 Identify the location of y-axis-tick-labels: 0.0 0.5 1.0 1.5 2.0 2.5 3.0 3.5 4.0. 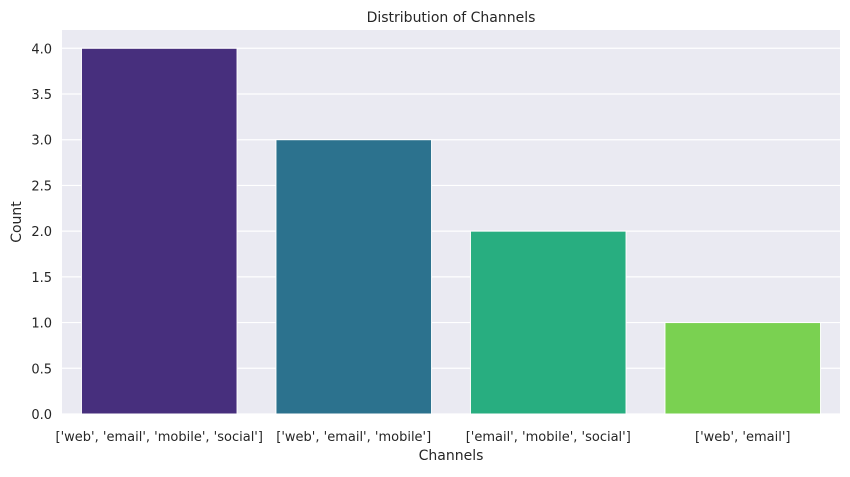
(41, 232).